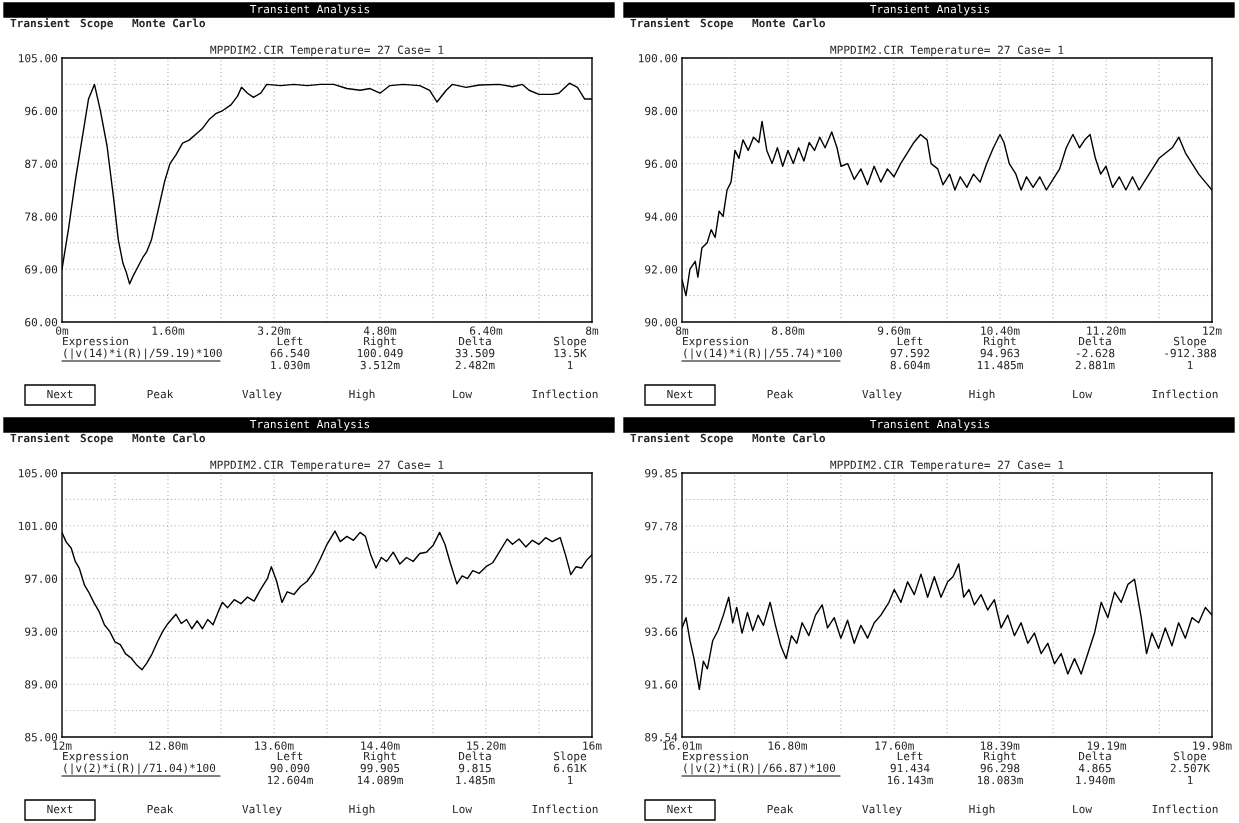  Describe the element at coordinates (661, 737) in the screenshot. I see `y-tick-label: 89.54` at that location.